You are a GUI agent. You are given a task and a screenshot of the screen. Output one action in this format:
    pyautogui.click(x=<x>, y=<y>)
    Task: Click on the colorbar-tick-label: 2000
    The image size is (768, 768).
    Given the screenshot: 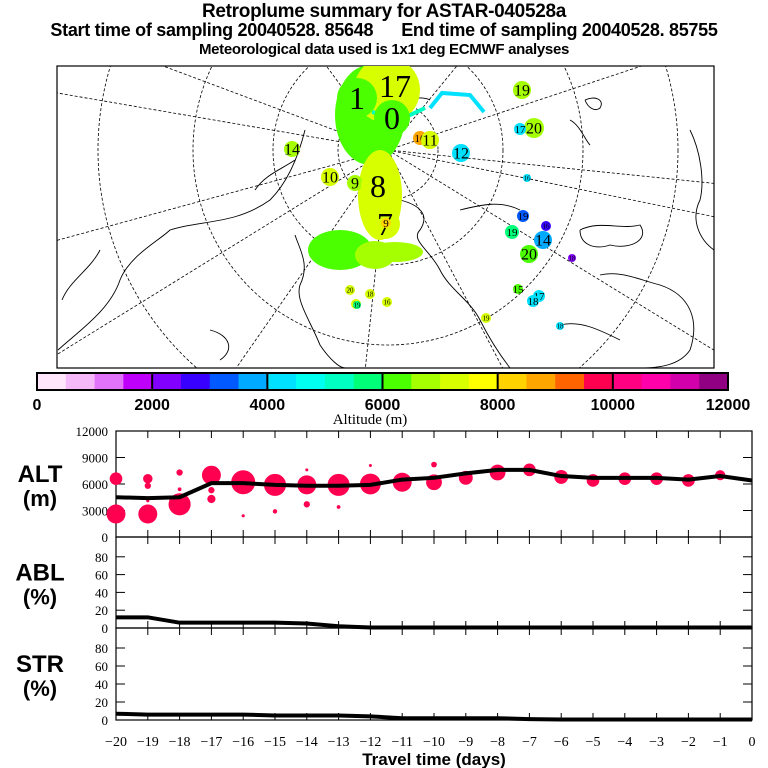 What is the action you would take?
    pyautogui.click(x=152, y=405)
    